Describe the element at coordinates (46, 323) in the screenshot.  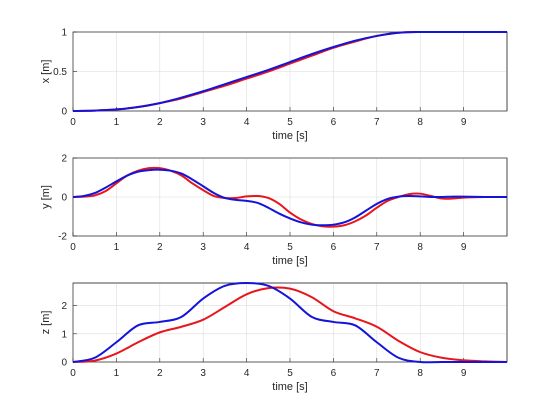
I see `y-axis-label: z [m]` at that location.